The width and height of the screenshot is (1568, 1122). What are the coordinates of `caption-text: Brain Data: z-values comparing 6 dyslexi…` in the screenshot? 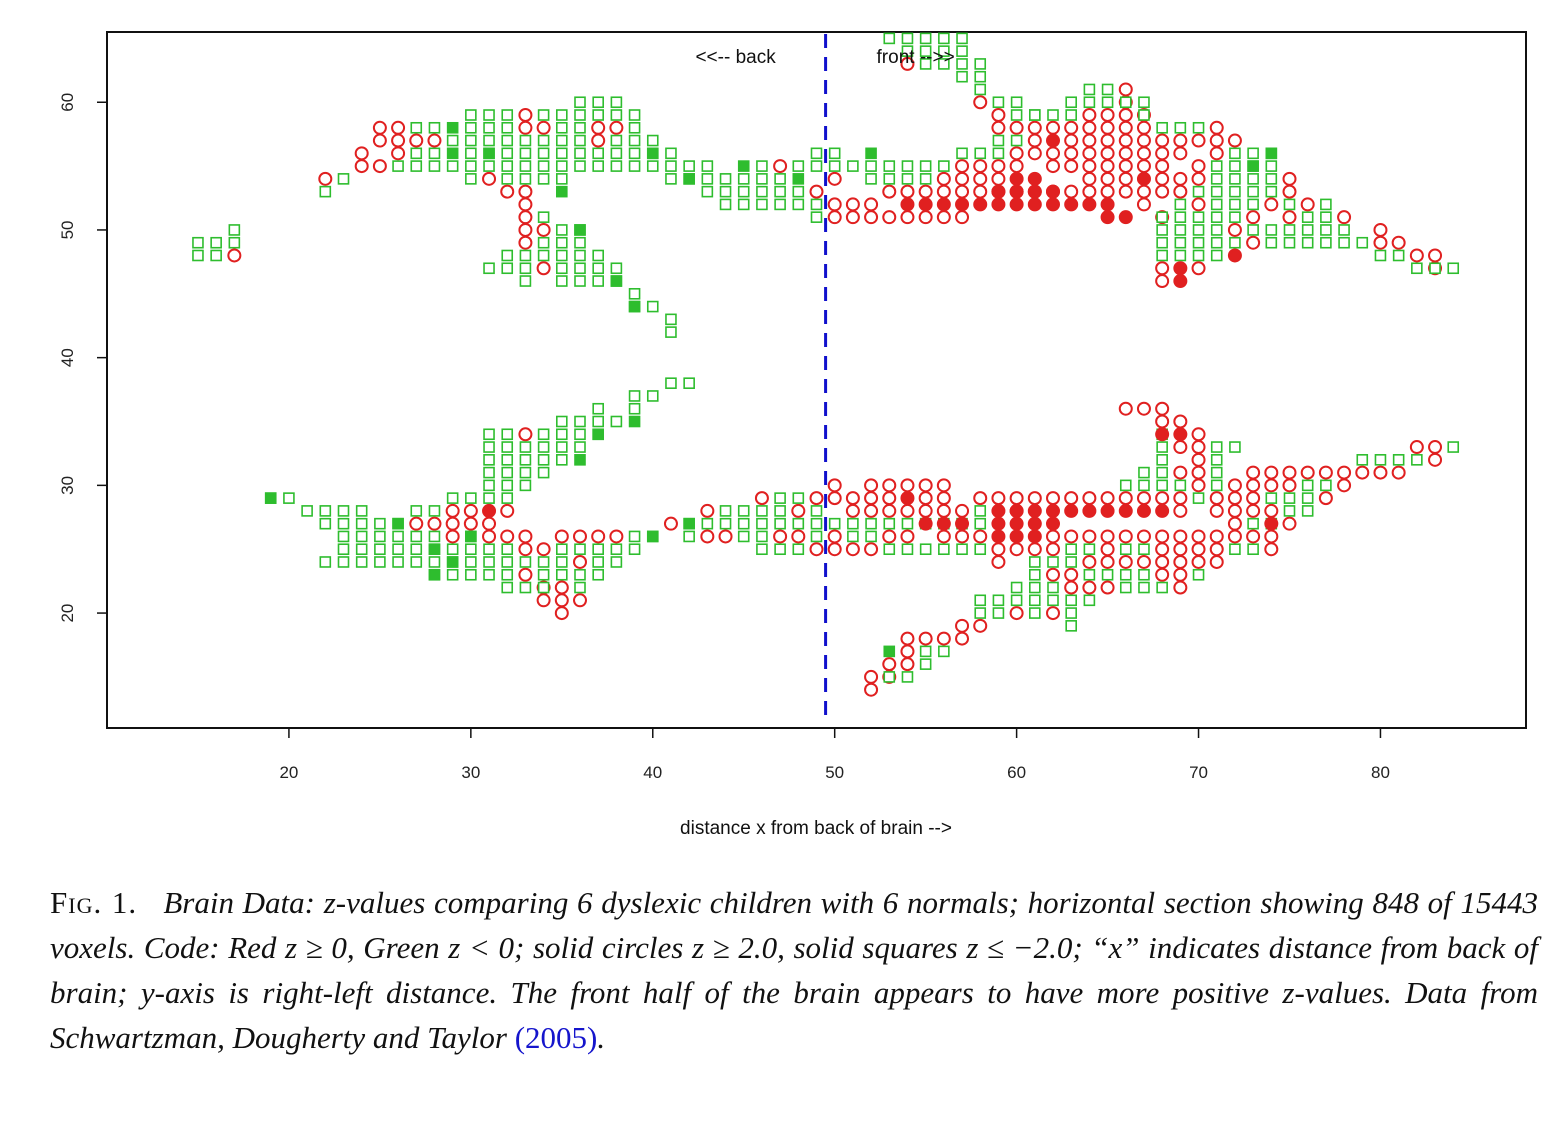 It's located at (794, 970).